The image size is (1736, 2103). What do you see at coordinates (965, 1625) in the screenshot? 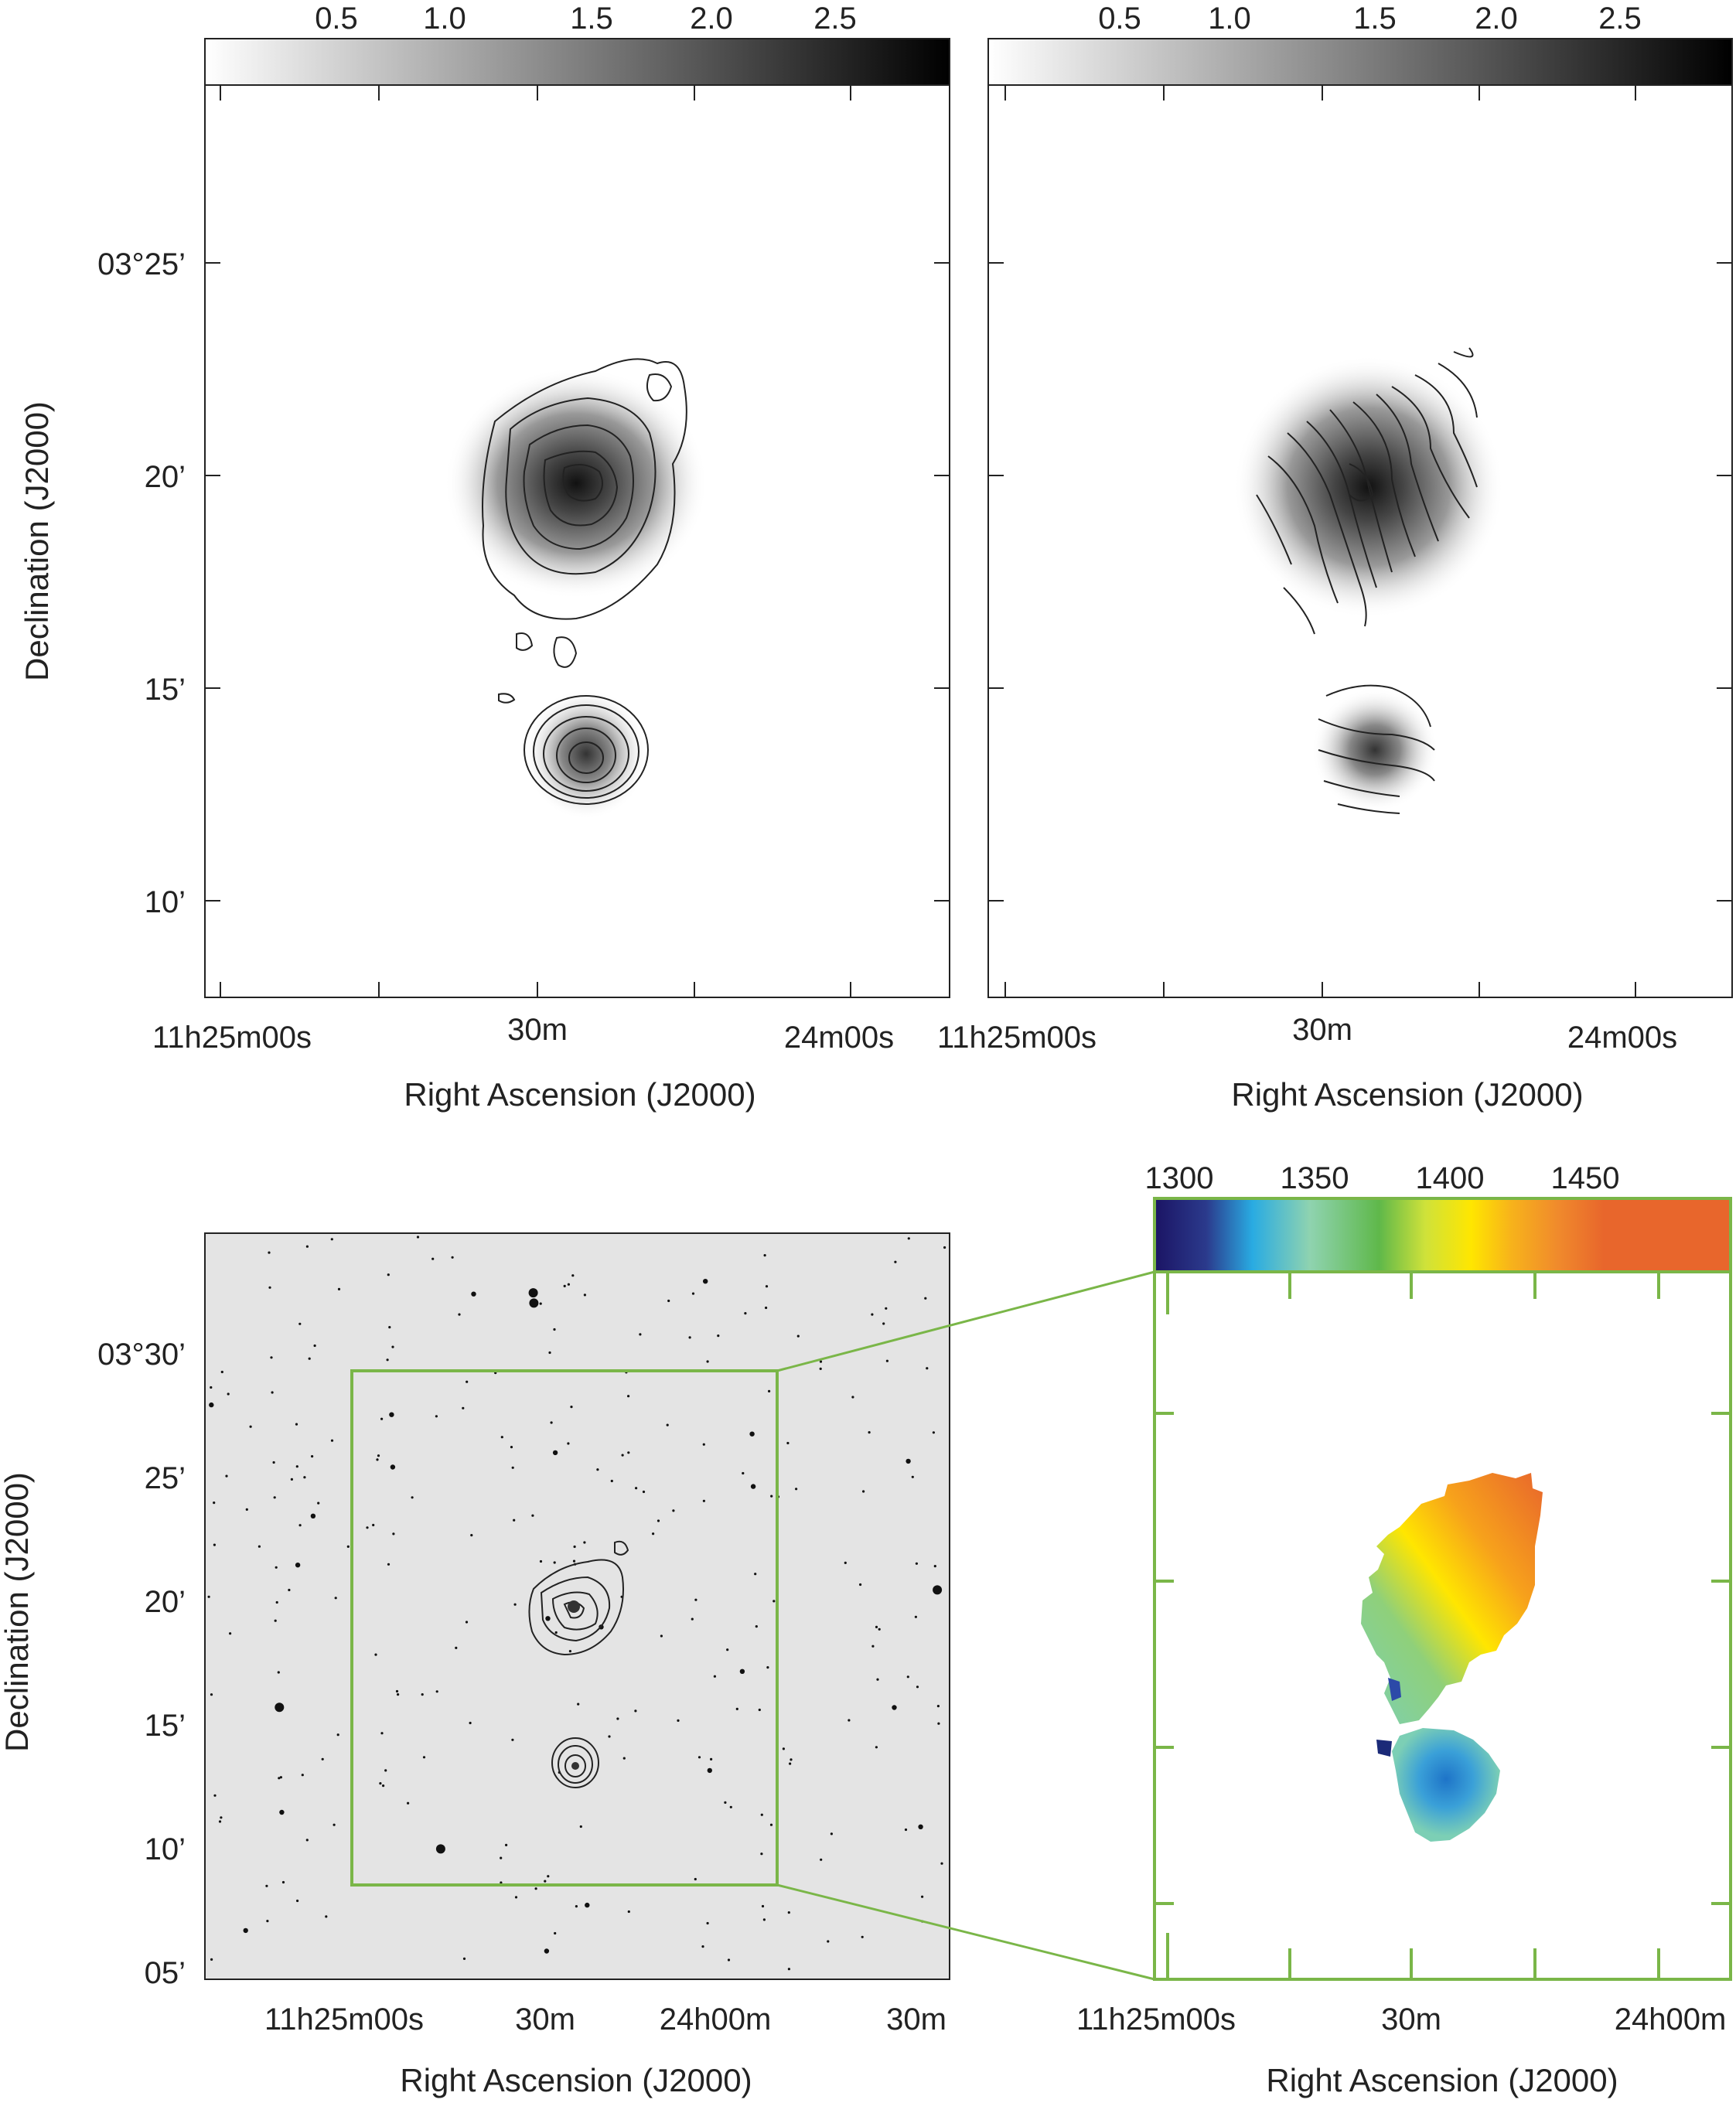
I see `zoom-connector-lines` at bounding box center [965, 1625].